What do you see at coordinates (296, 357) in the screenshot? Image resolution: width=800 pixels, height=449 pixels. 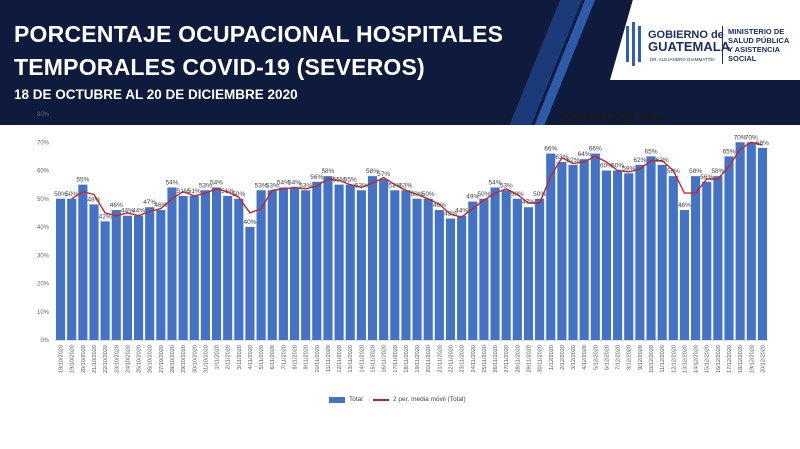 I see `x-tick-label: 8/11/2020` at bounding box center [296, 357].